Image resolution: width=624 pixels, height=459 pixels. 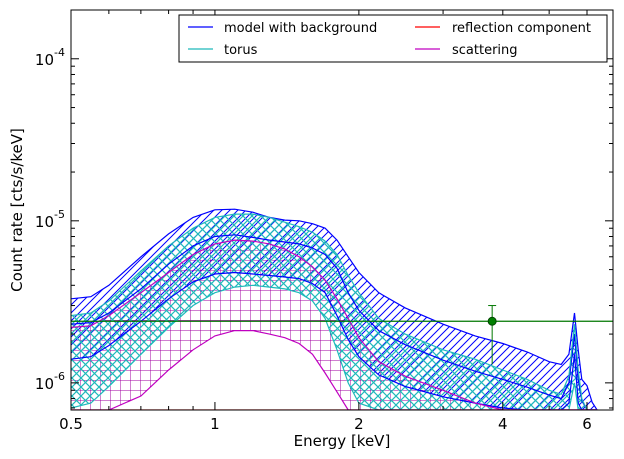 What do you see at coordinates (492, 321) in the screenshot?
I see `data-point-marker` at bounding box center [492, 321].